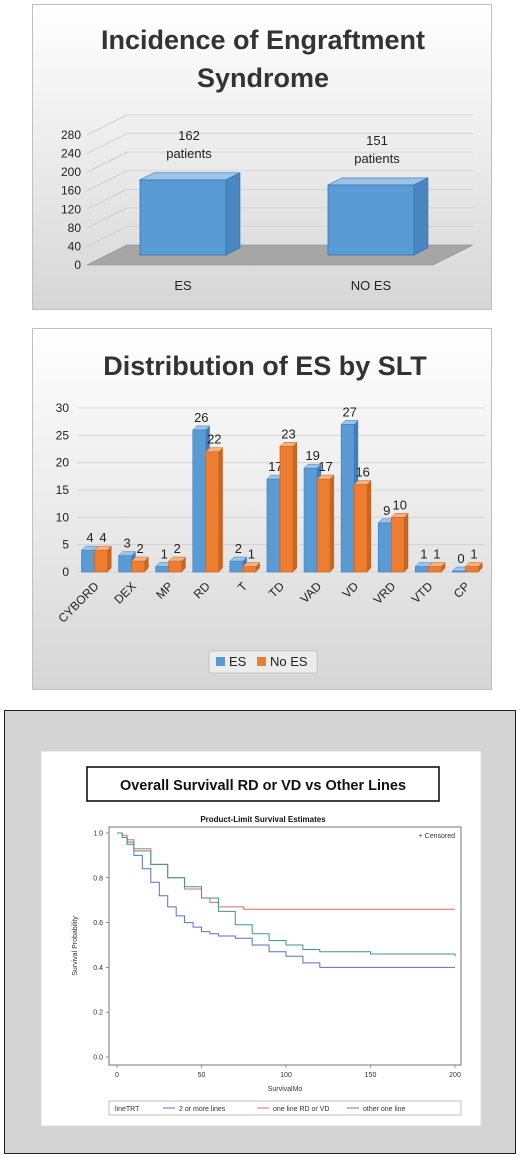 This screenshot has width=520, height=1158. I want to click on bar-value-label: 27, so click(349, 411).